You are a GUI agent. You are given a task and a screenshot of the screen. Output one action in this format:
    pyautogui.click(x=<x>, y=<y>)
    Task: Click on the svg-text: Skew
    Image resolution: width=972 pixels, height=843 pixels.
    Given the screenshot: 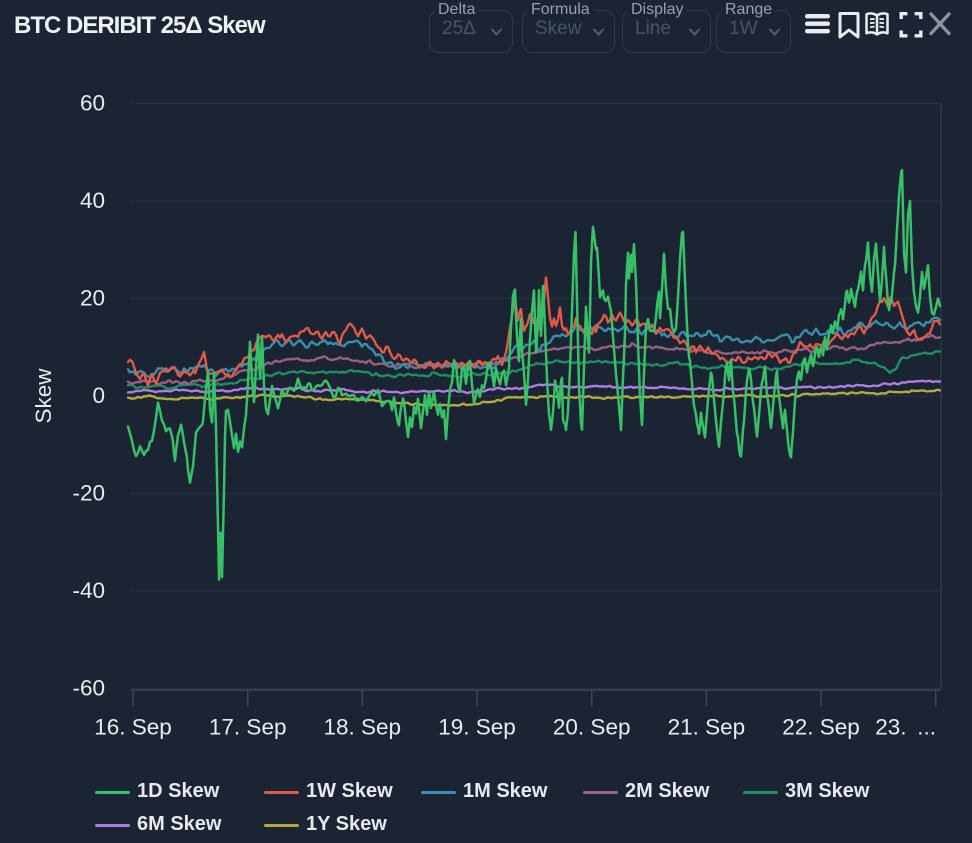 What is the action you would take?
    pyautogui.click(x=43, y=396)
    